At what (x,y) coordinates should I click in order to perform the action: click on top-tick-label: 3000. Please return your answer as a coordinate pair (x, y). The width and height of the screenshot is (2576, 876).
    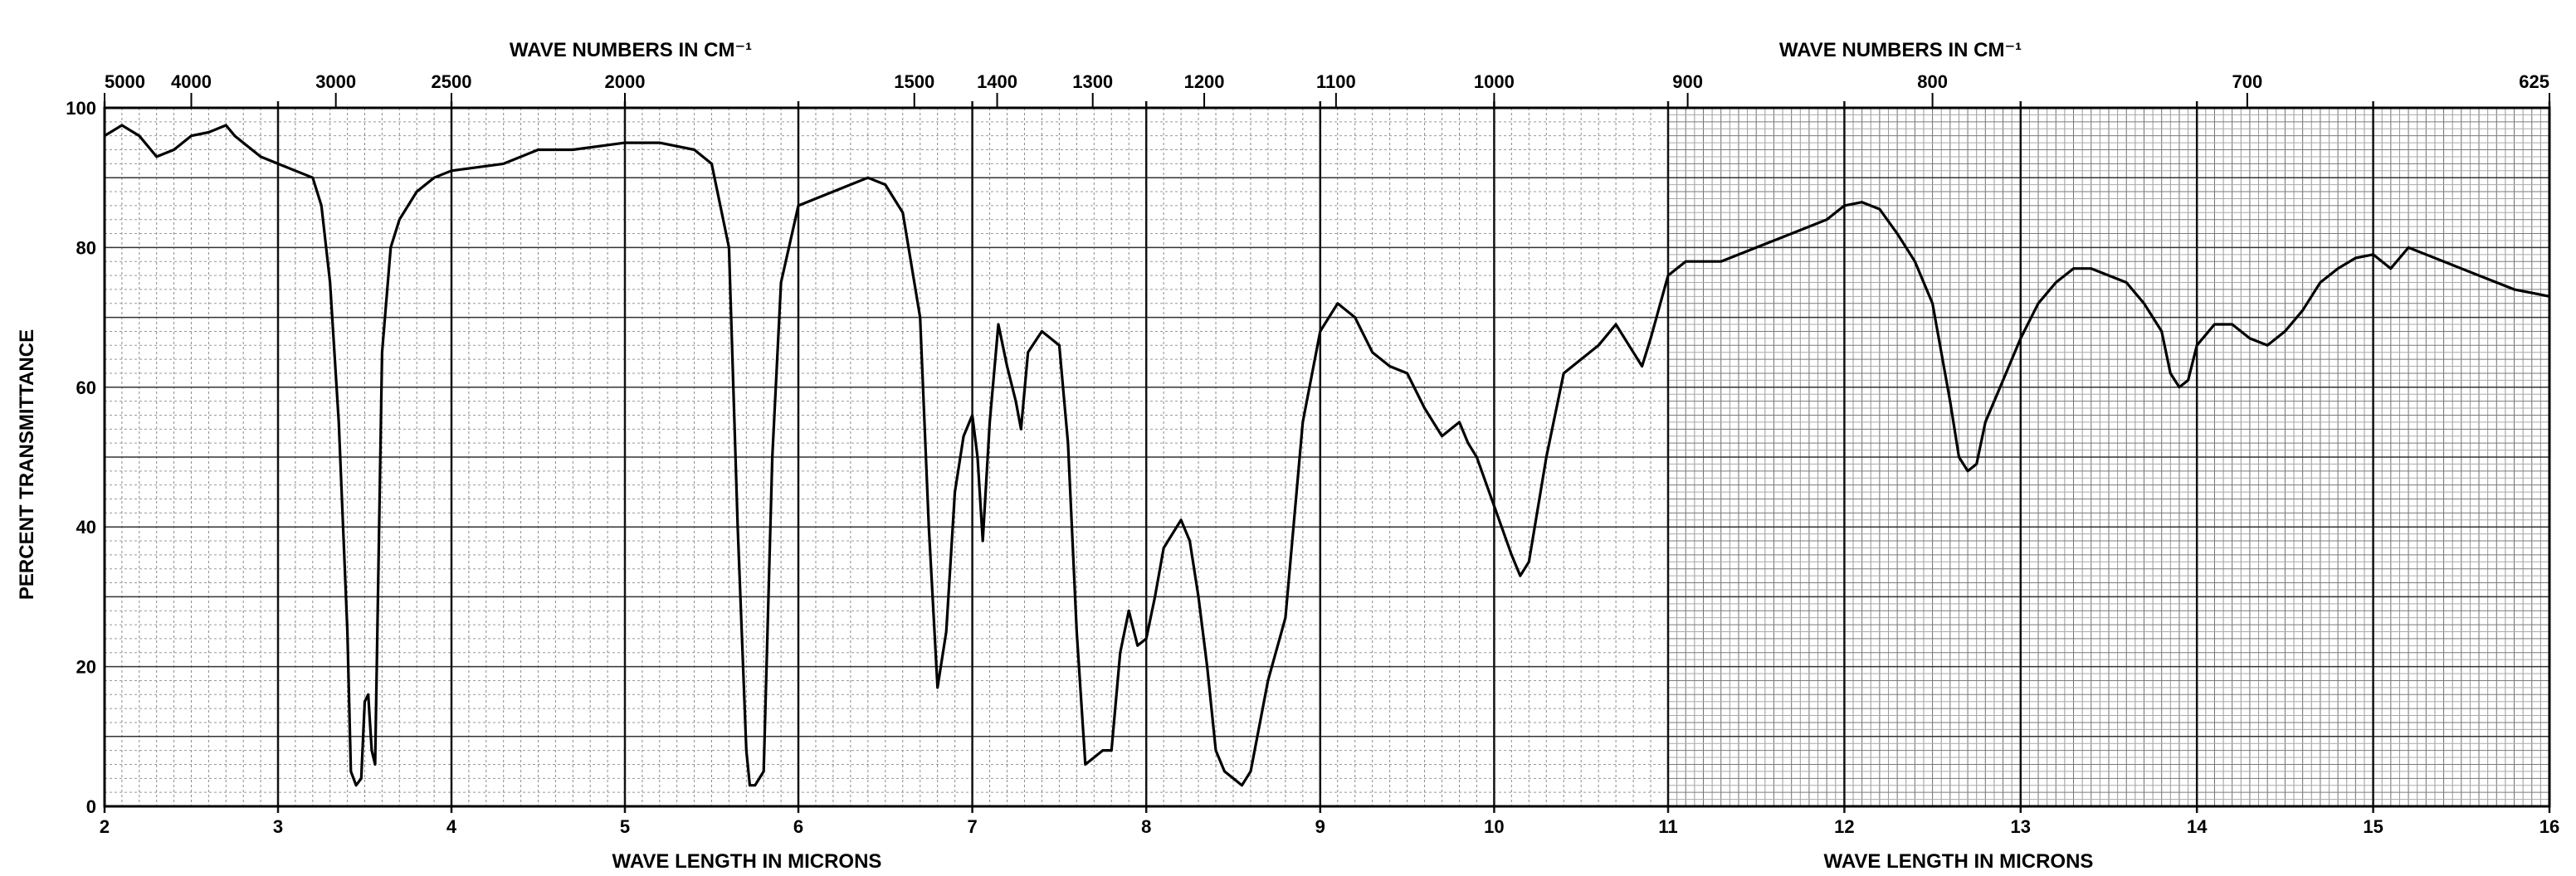
    Looking at the image, I should click on (335, 81).